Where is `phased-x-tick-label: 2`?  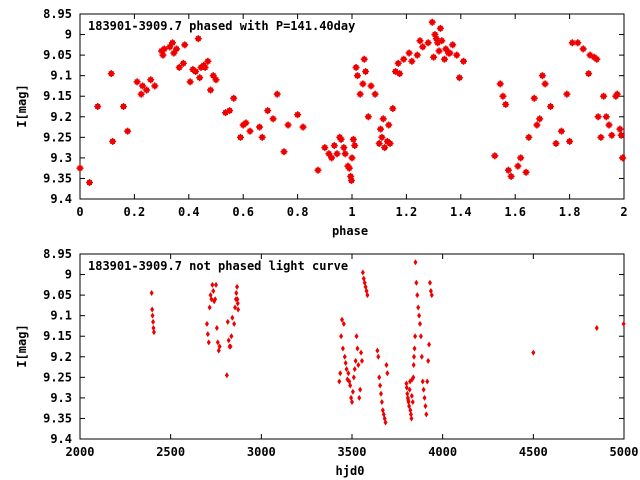
phased-x-tick-label: 2 is located at coordinates (623, 212).